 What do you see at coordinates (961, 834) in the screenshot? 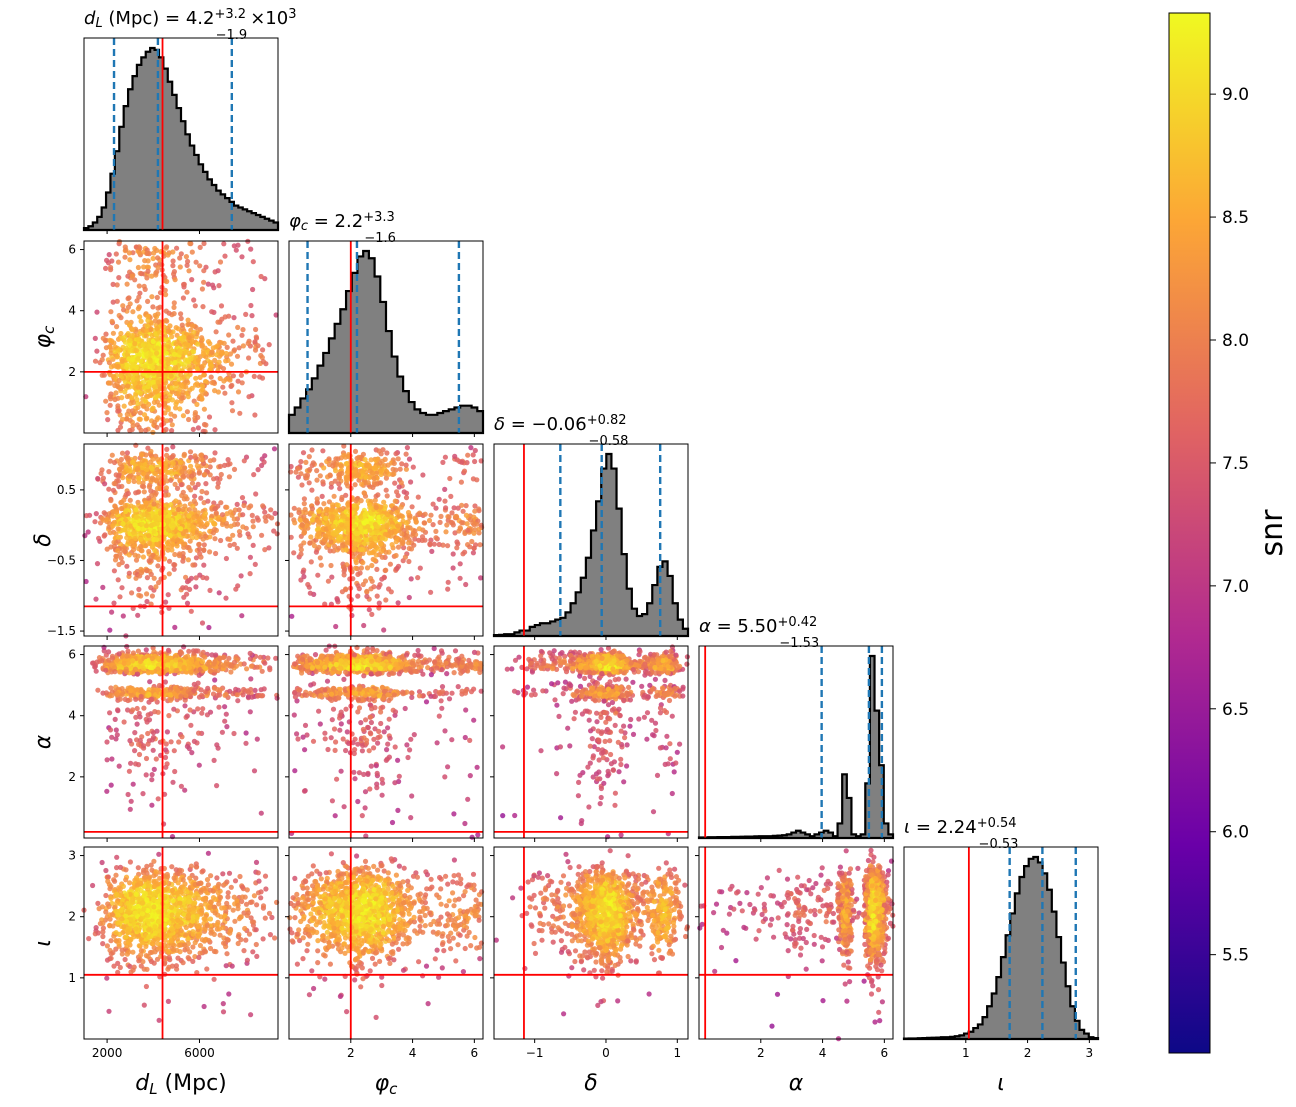
I see `title-iota: ι = 2.24+0.54 −0.53` at bounding box center [961, 834].